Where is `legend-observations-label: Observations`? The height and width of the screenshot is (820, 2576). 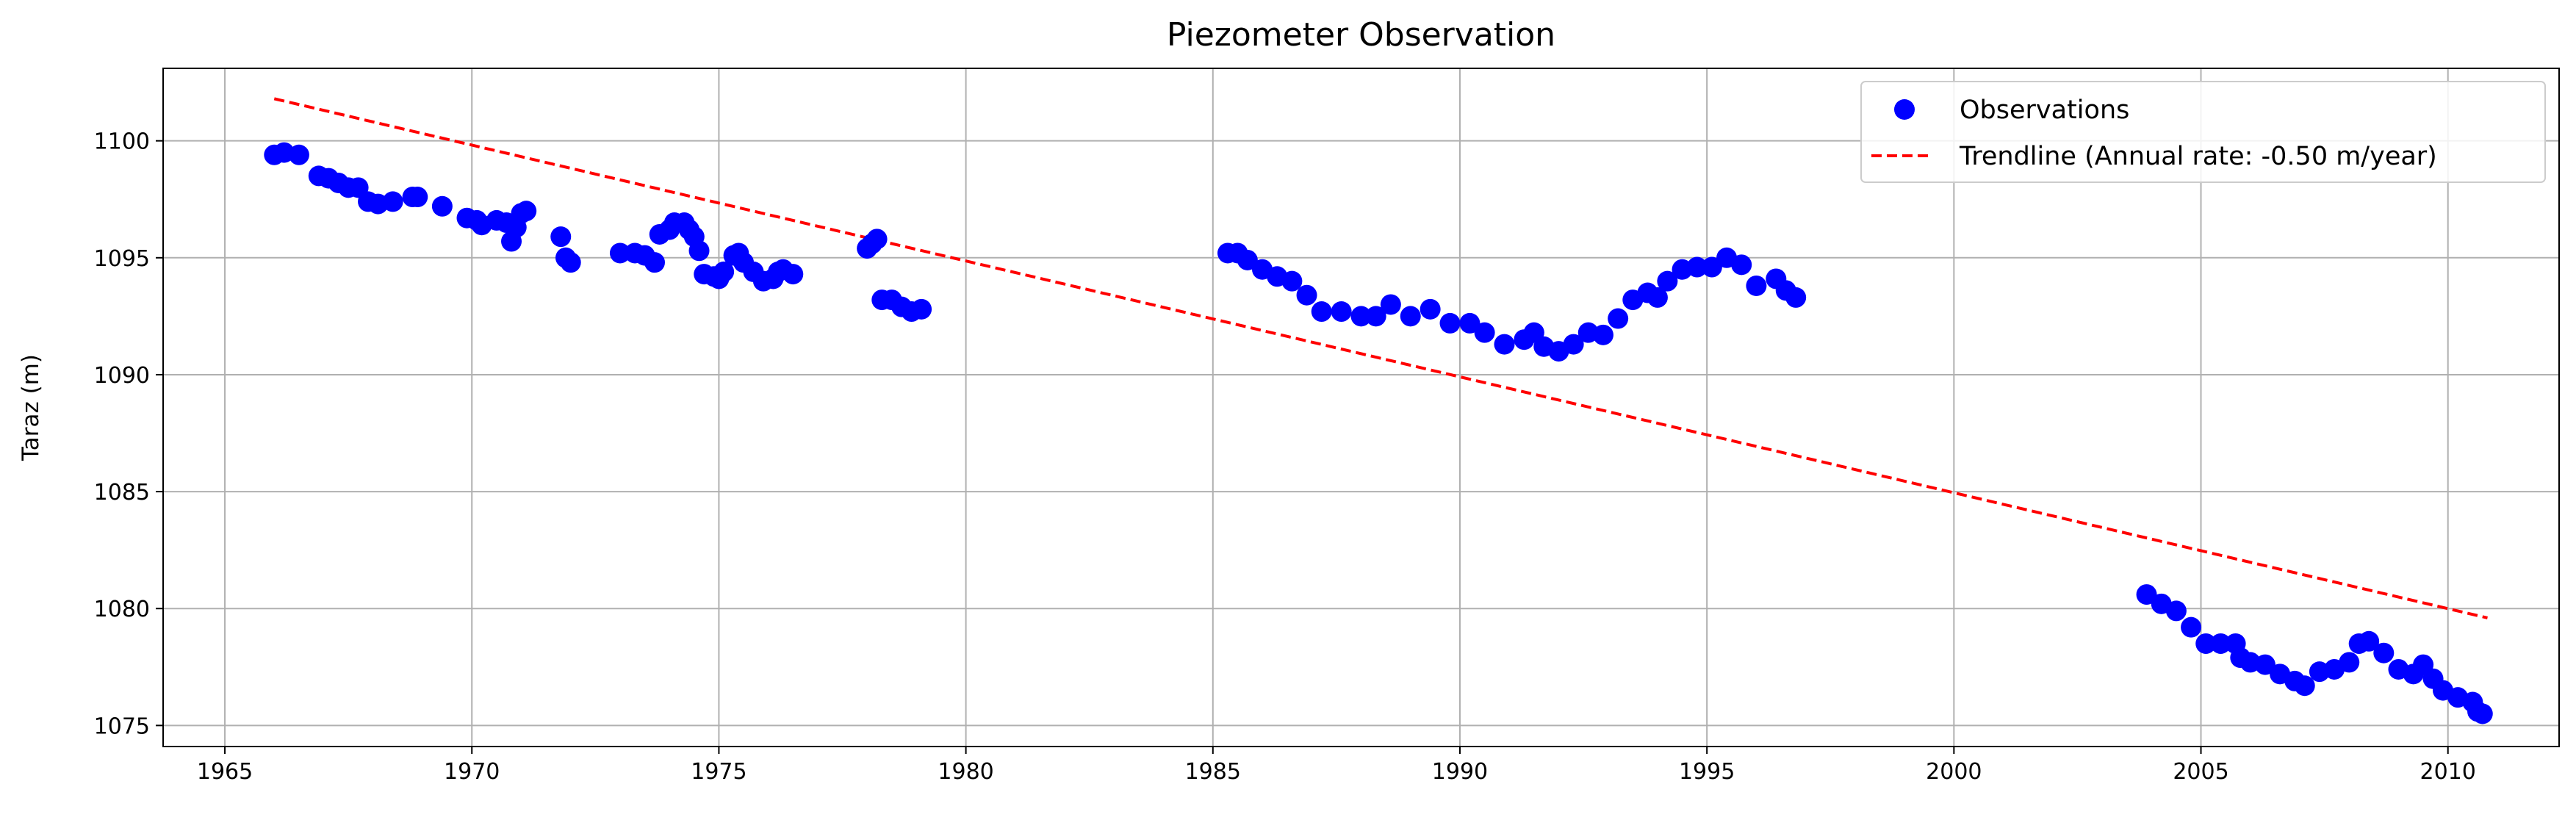
legend-observations-label: Observations is located at coordinates (2045, 111).